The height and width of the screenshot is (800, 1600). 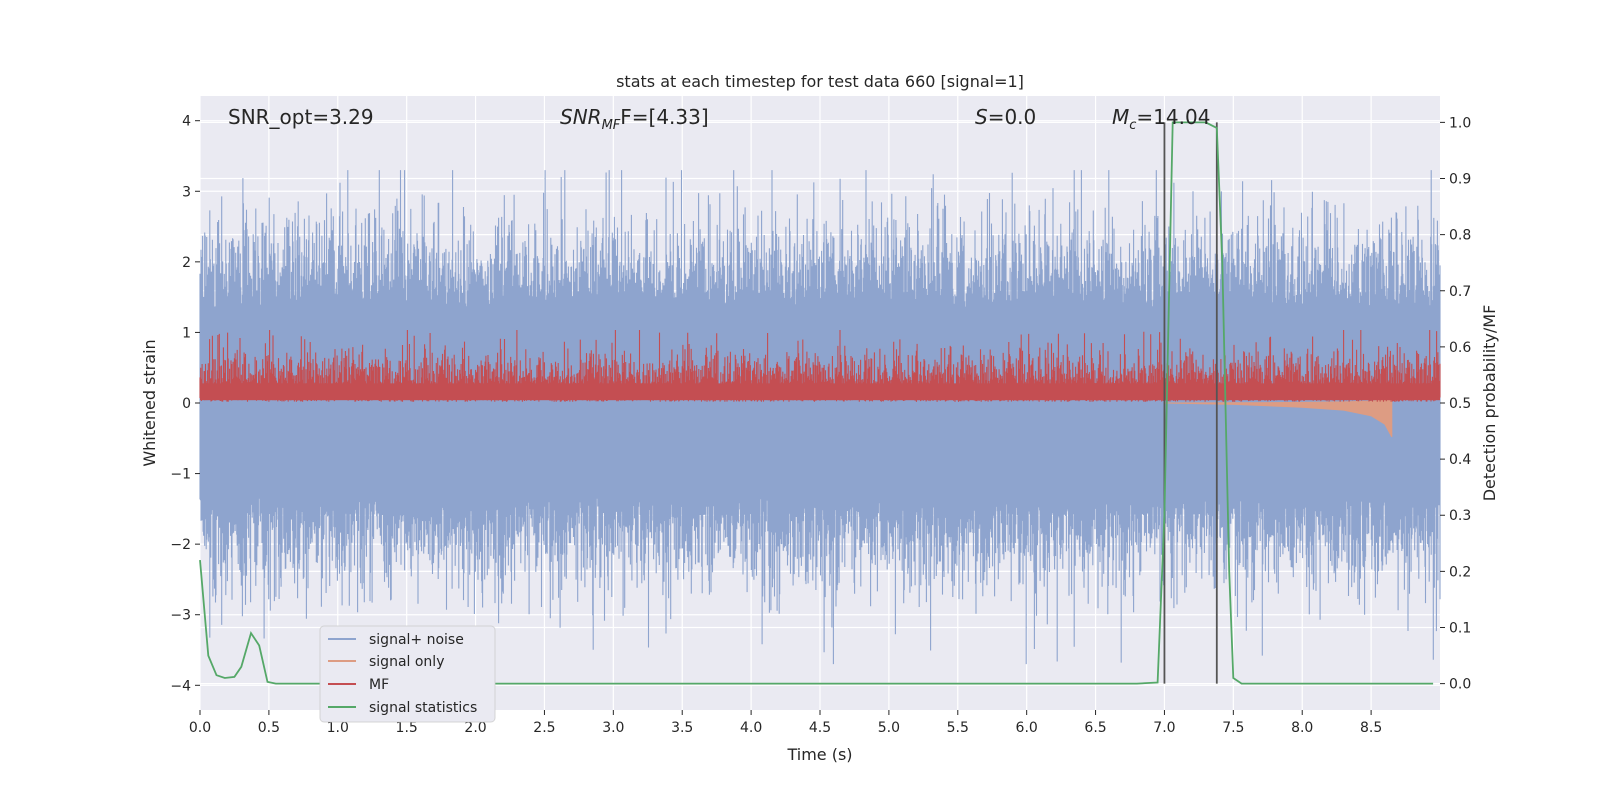 What do you see at coordinates (338, 728) in the screenshot?
I see `x-tick-label: 1.0` at bounding box center [338, 728].